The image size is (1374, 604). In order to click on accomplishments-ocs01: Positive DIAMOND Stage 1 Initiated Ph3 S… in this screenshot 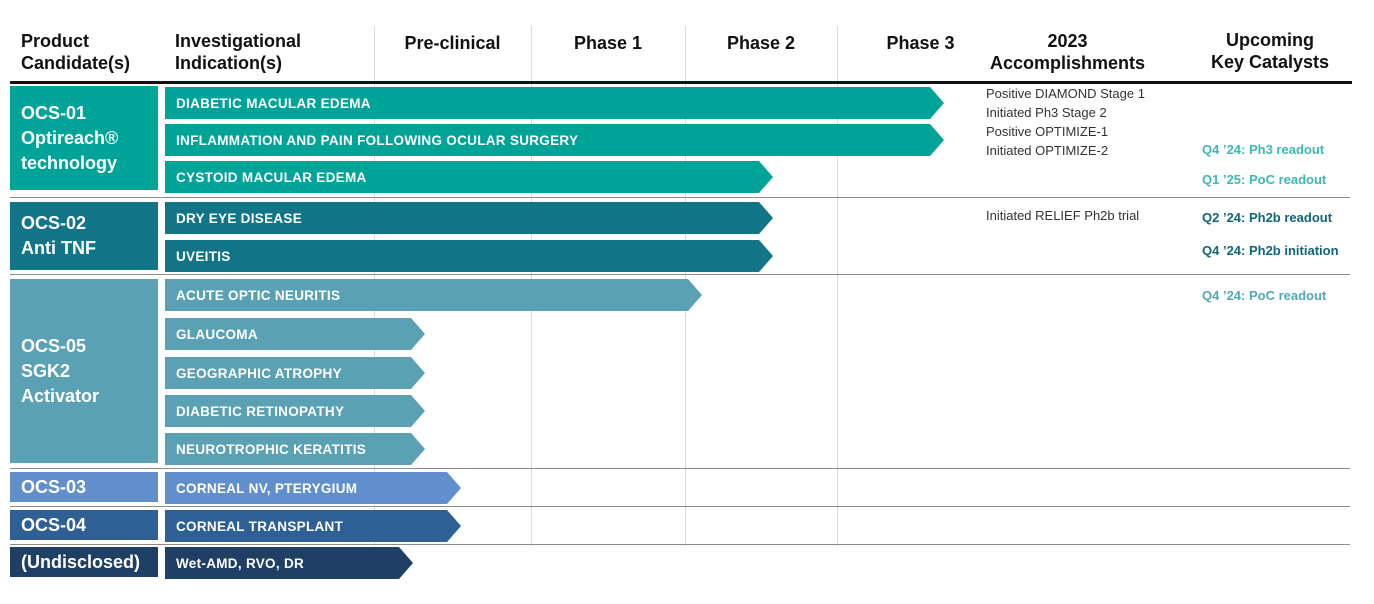, I will do `click(1065, 122)`.